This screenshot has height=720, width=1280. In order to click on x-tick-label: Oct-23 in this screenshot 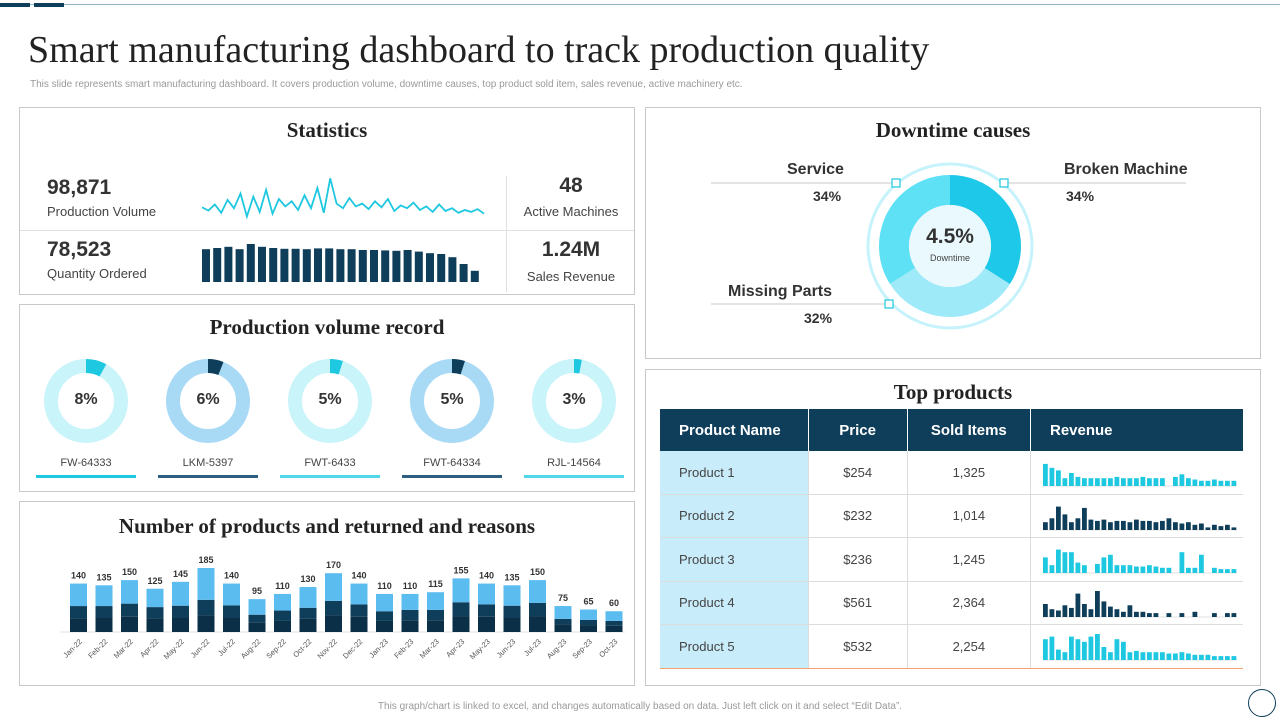, I will do `click(608, 648)`.